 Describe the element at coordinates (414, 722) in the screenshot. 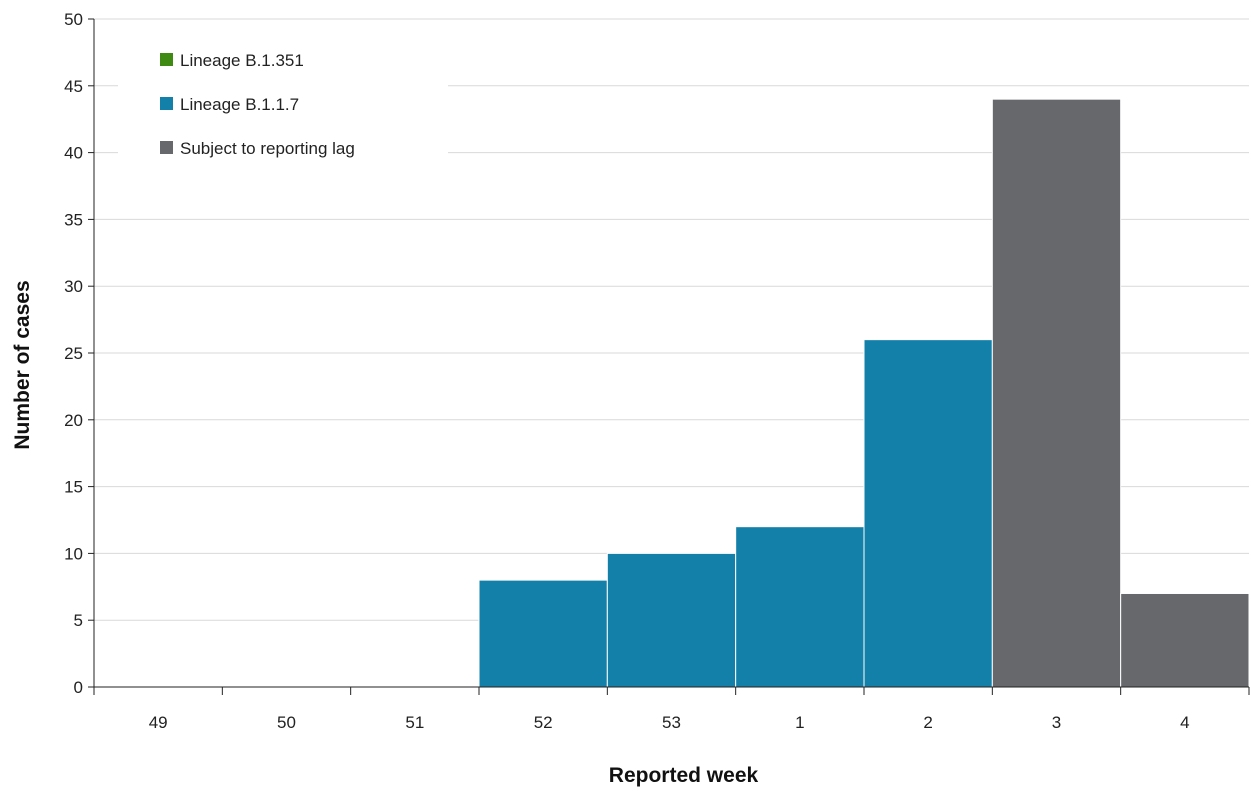

I see `x-tick-label: 51` at that location.